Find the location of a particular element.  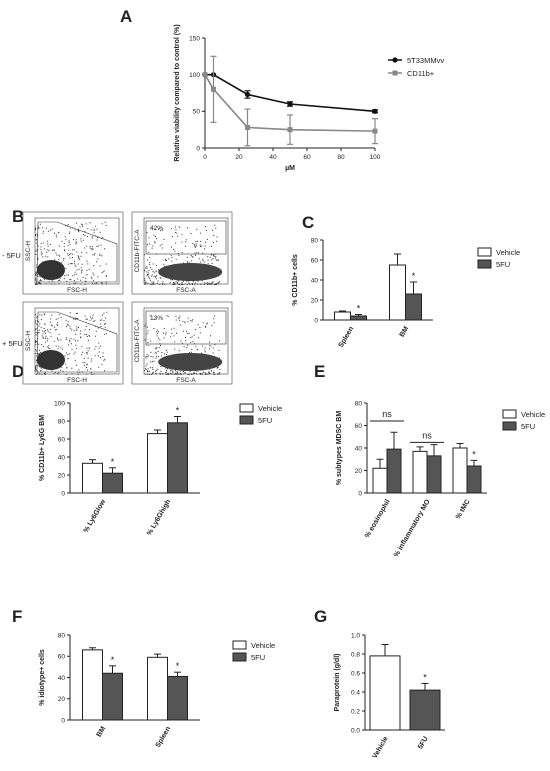

y-tick-label: 0.6 is located at coordinates (355, 673).